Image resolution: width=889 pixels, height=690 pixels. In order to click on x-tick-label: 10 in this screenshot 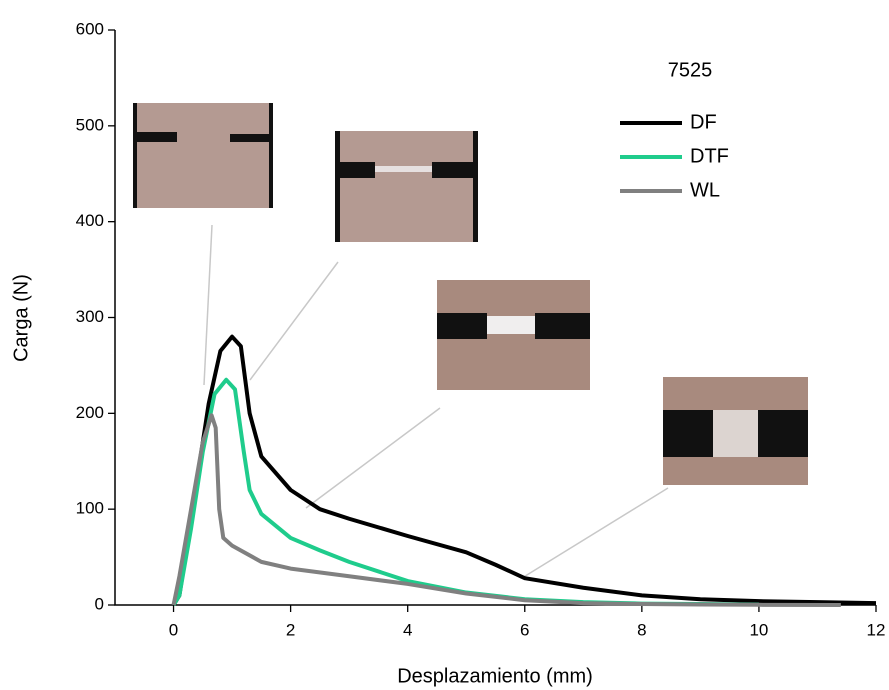, I will do `click(758, 629)`.